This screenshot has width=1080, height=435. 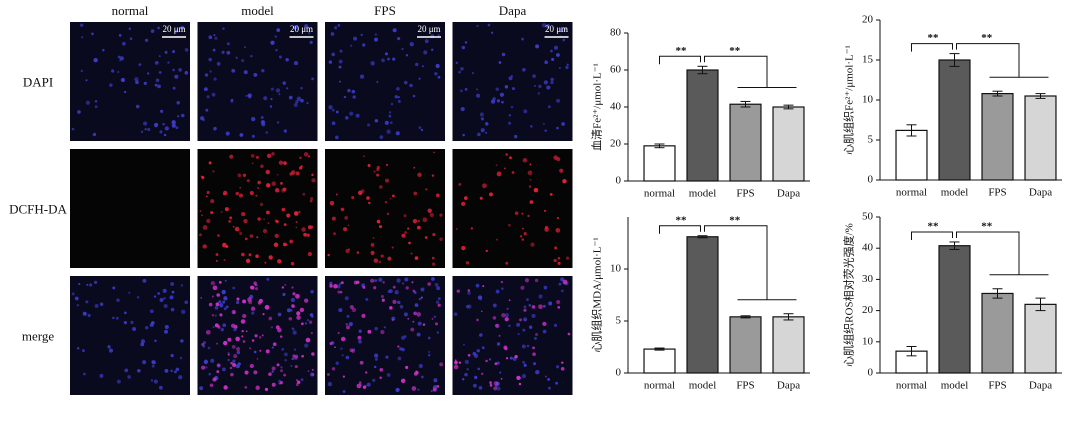 I want to click on y-tick-label: 15, so click(x=868, y=60).